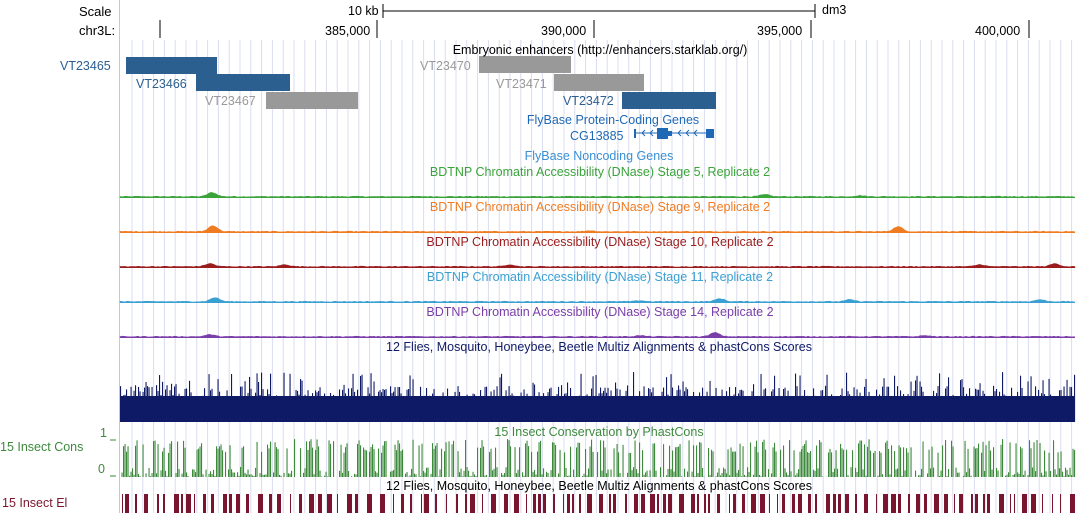 The height and width of the screenshot is (513, 1078). What do you see at coordinates (85, 66) in the screenshot?
I see `enhancer-label: VT23465` at bounding box center [85, 66].